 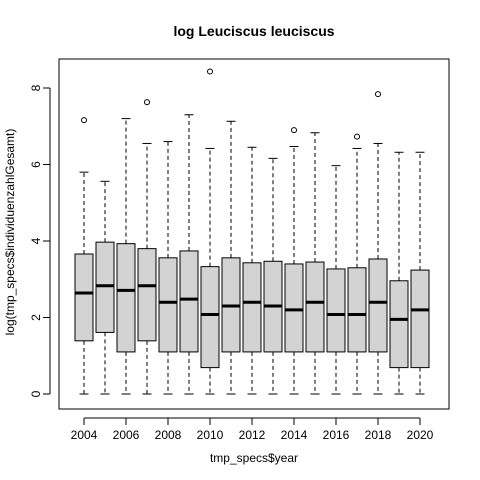 What do you see at coordinates (336, 435) in the screenshot?
I see `x-tick-label: 2016` at bounding box center [336, 435].